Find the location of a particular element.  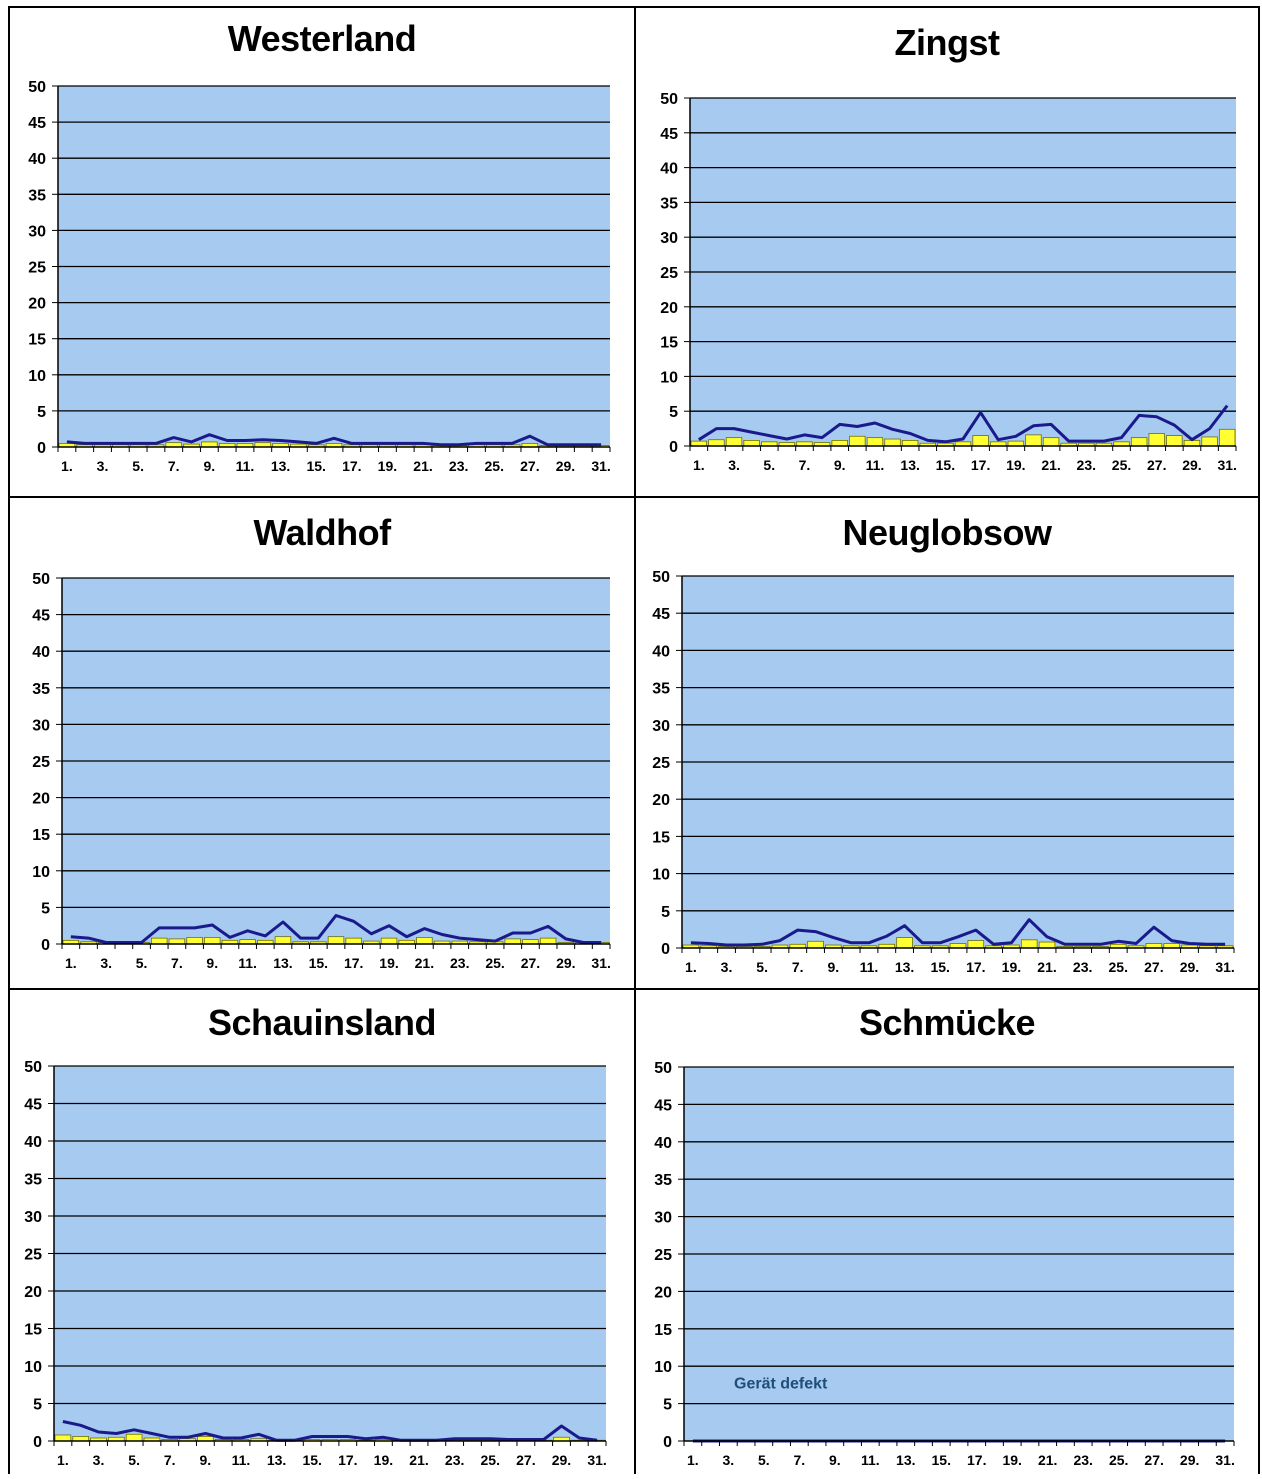

x-tick-label: 21. is located at coordinates (1050, 465).